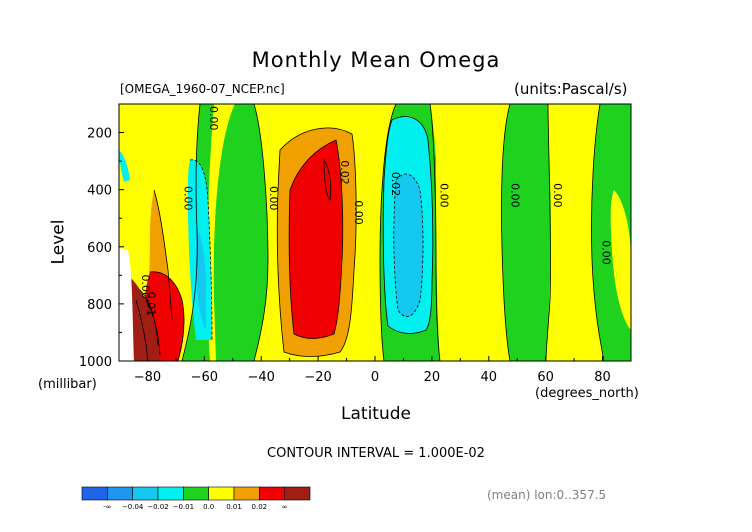 The image size is (752, 532). I want to click on y-tick-label: 800, so click(99, 305).